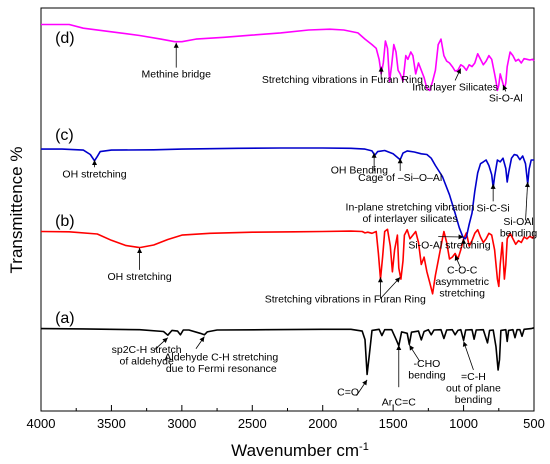 Image resolution: width=550 pixels, height=464 pixels. Describe the element at coordinates (16, 210) in the screenshot. I see `y-axis-label: Transmittence %` at that location.